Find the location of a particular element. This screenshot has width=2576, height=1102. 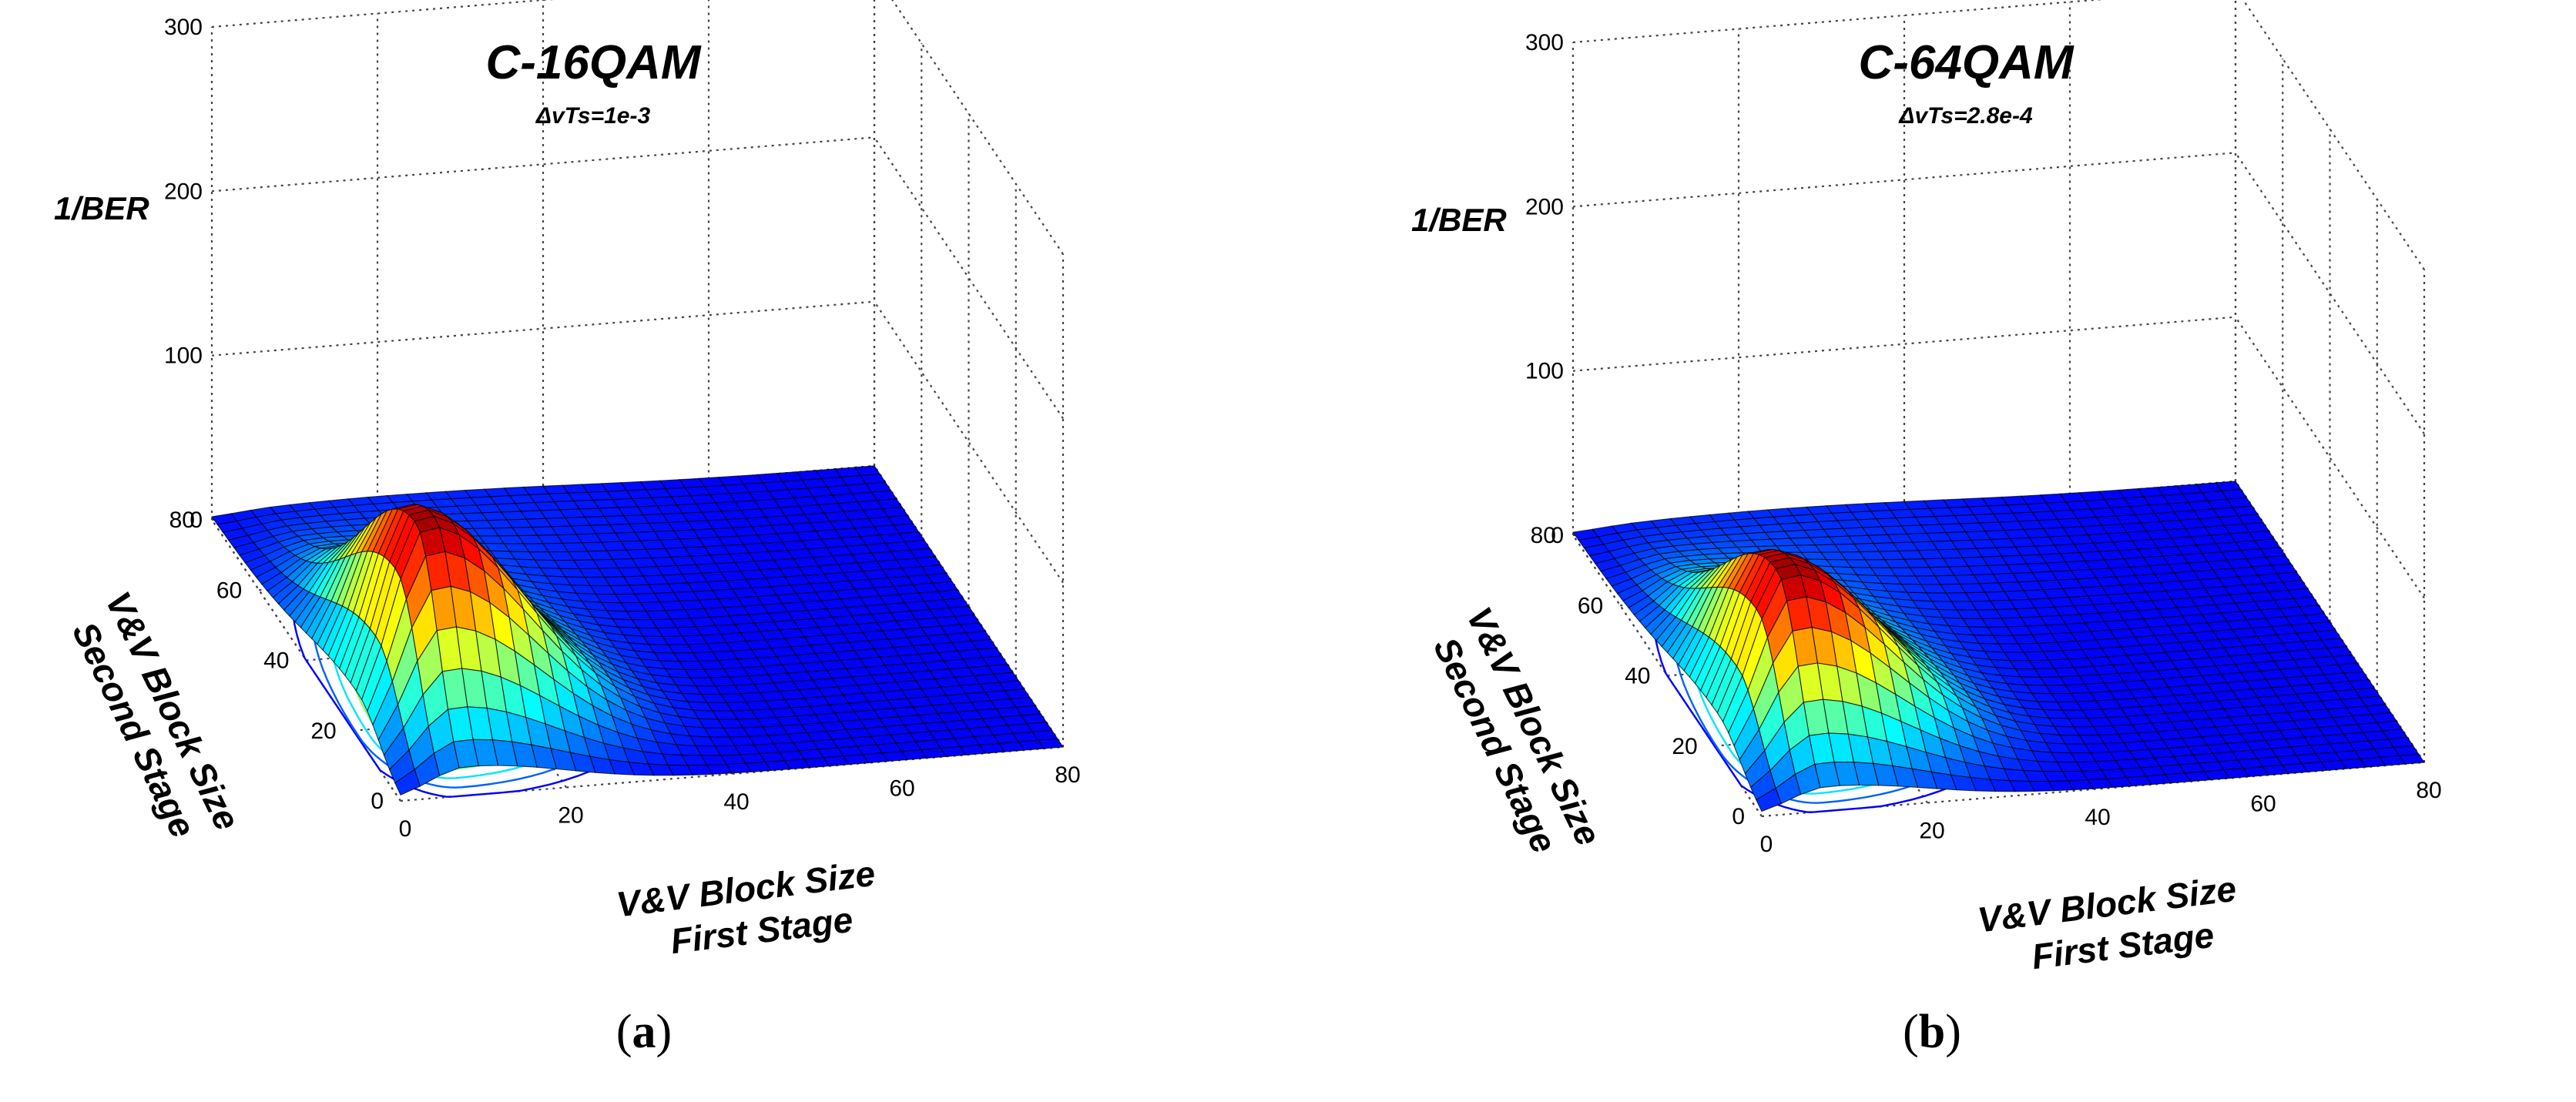

caption-letter-a: a is located at coordinates (644, 1032).